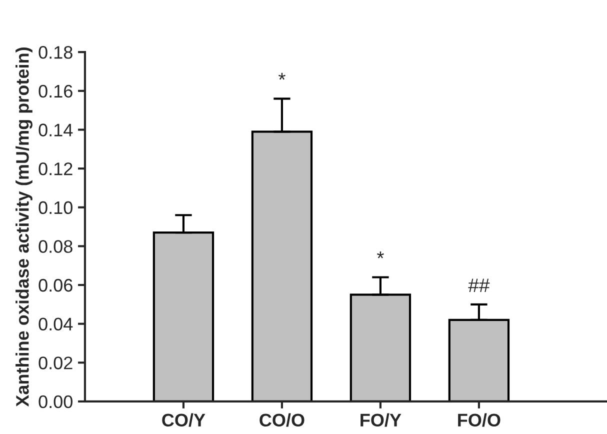 The image size is (607, 434). Describe the element at coordinates (55, 285) in the screenshot. I see `y-tick-label: 0.06` at that location.